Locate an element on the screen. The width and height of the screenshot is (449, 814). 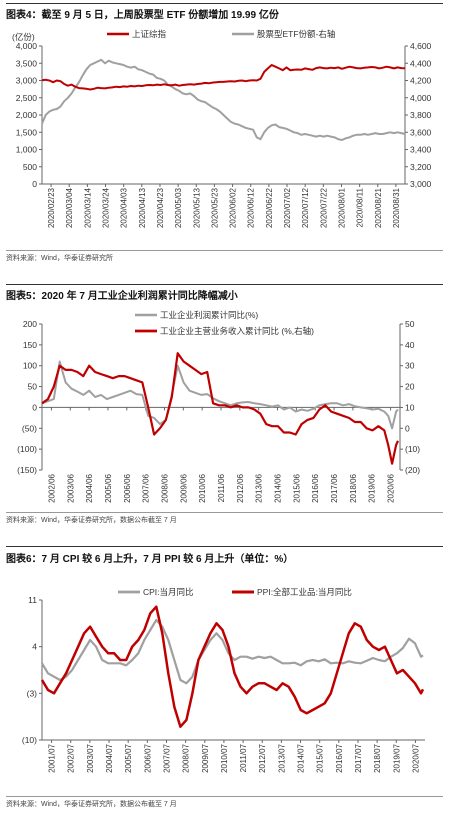
y-right-tick-label: 4,200 is located at coordinates (421, 81).